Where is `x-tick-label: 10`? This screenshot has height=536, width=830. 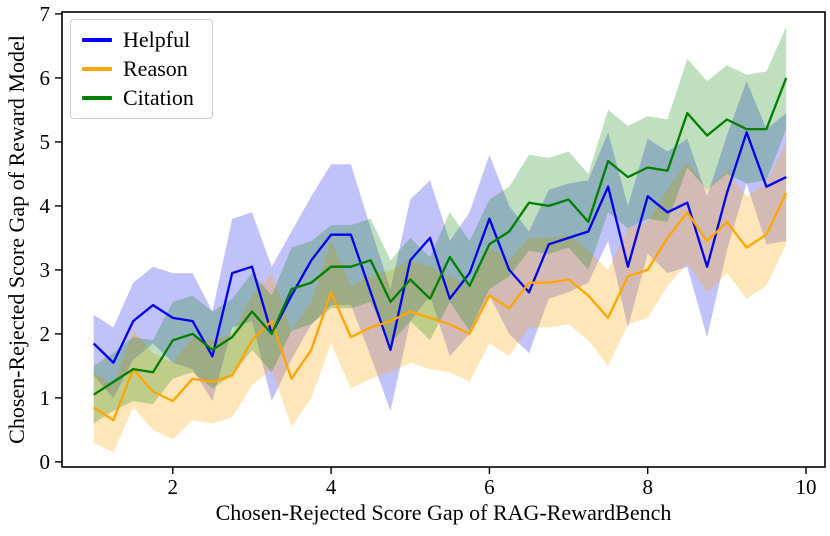
x-tick-label: 10 is located at coordinates (806, 487).